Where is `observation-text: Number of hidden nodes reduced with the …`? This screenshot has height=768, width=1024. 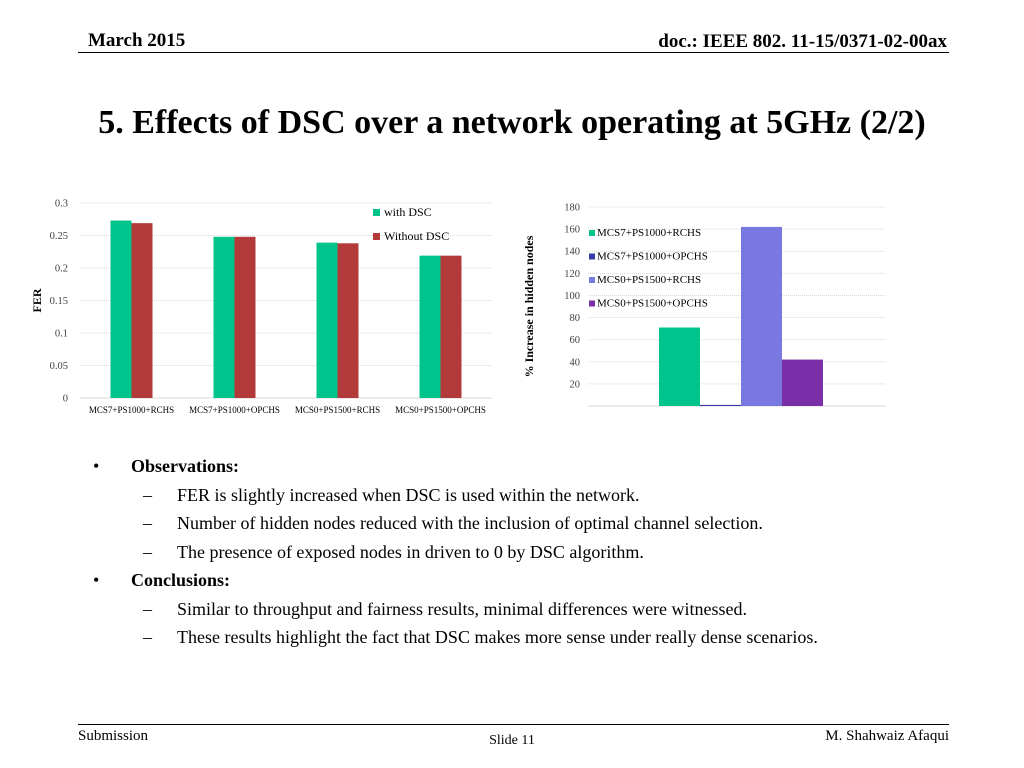 observation-text: Number of hidden nodes reduced with the … is located at coordinates (470, 523).